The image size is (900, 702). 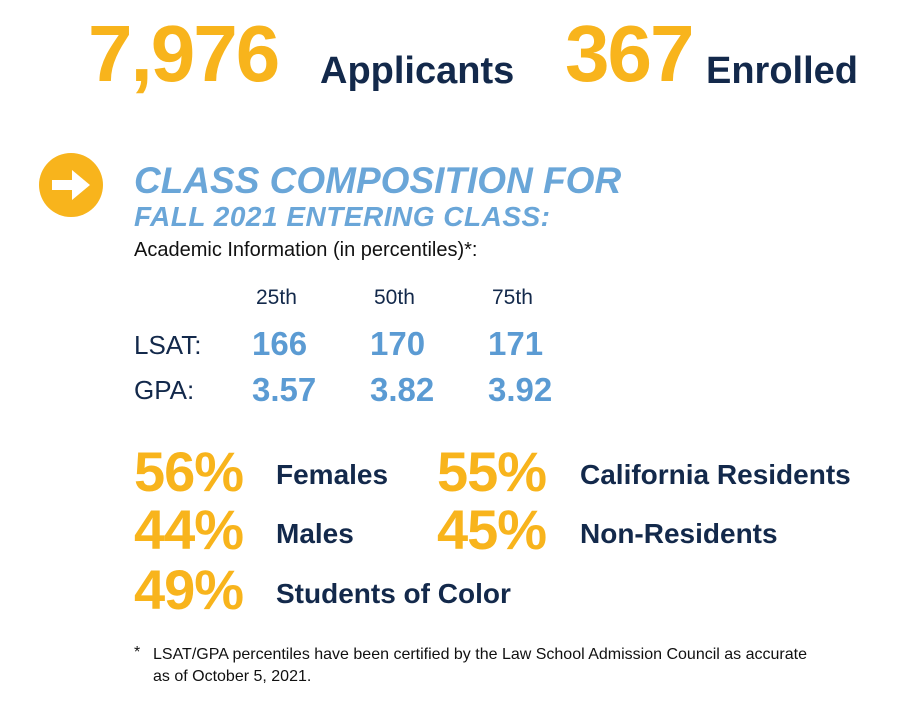 I want to click on gpa-row-label: GPA:, so click(x=164, y=390).